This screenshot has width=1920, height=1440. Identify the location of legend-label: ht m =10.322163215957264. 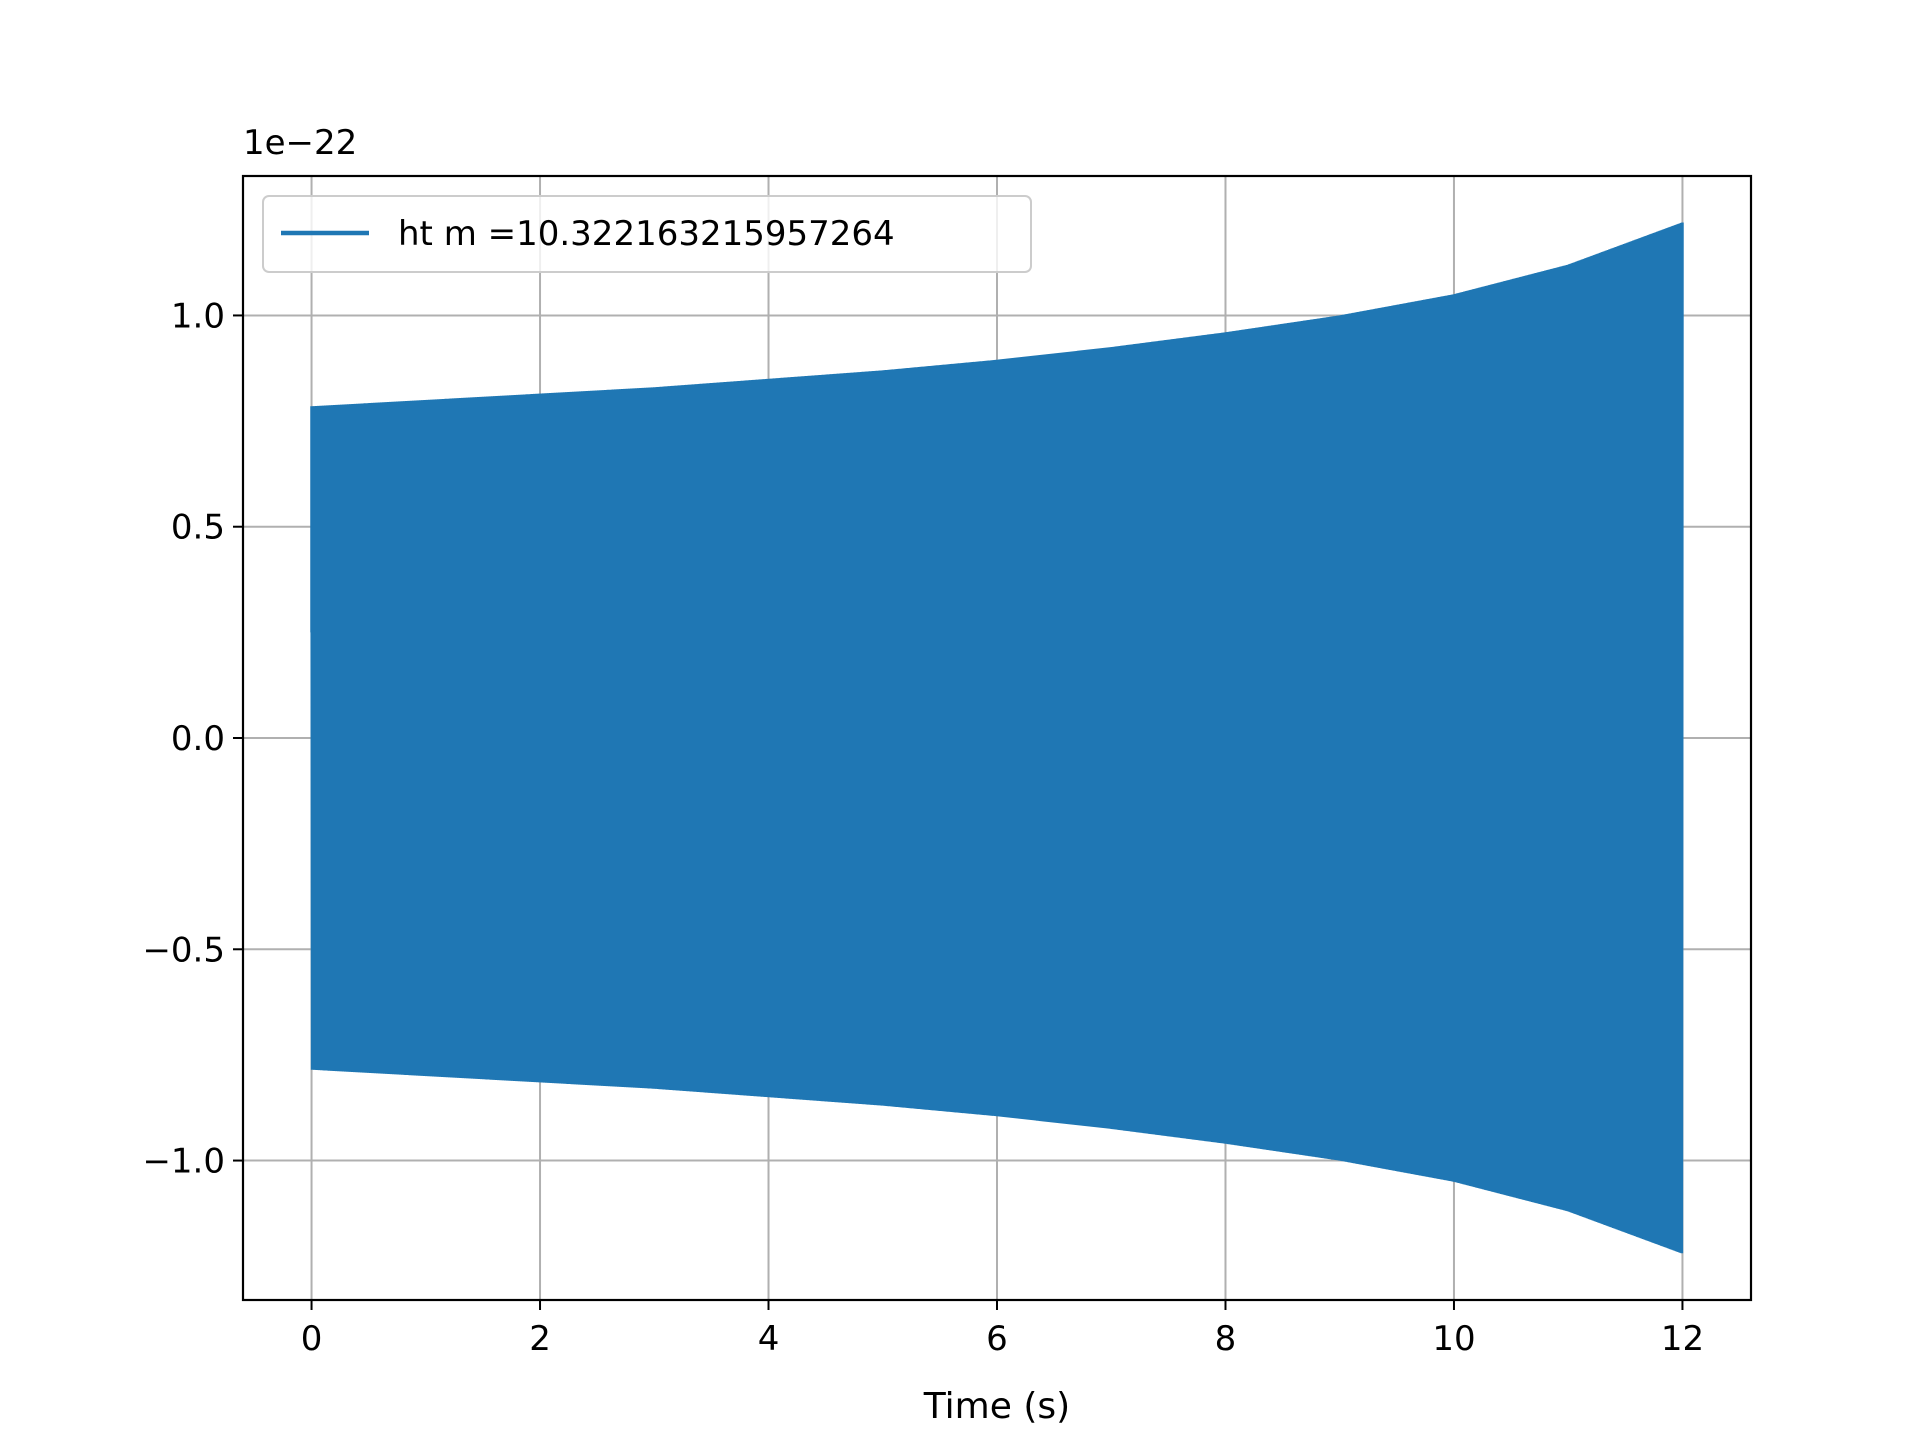
(646, 234).